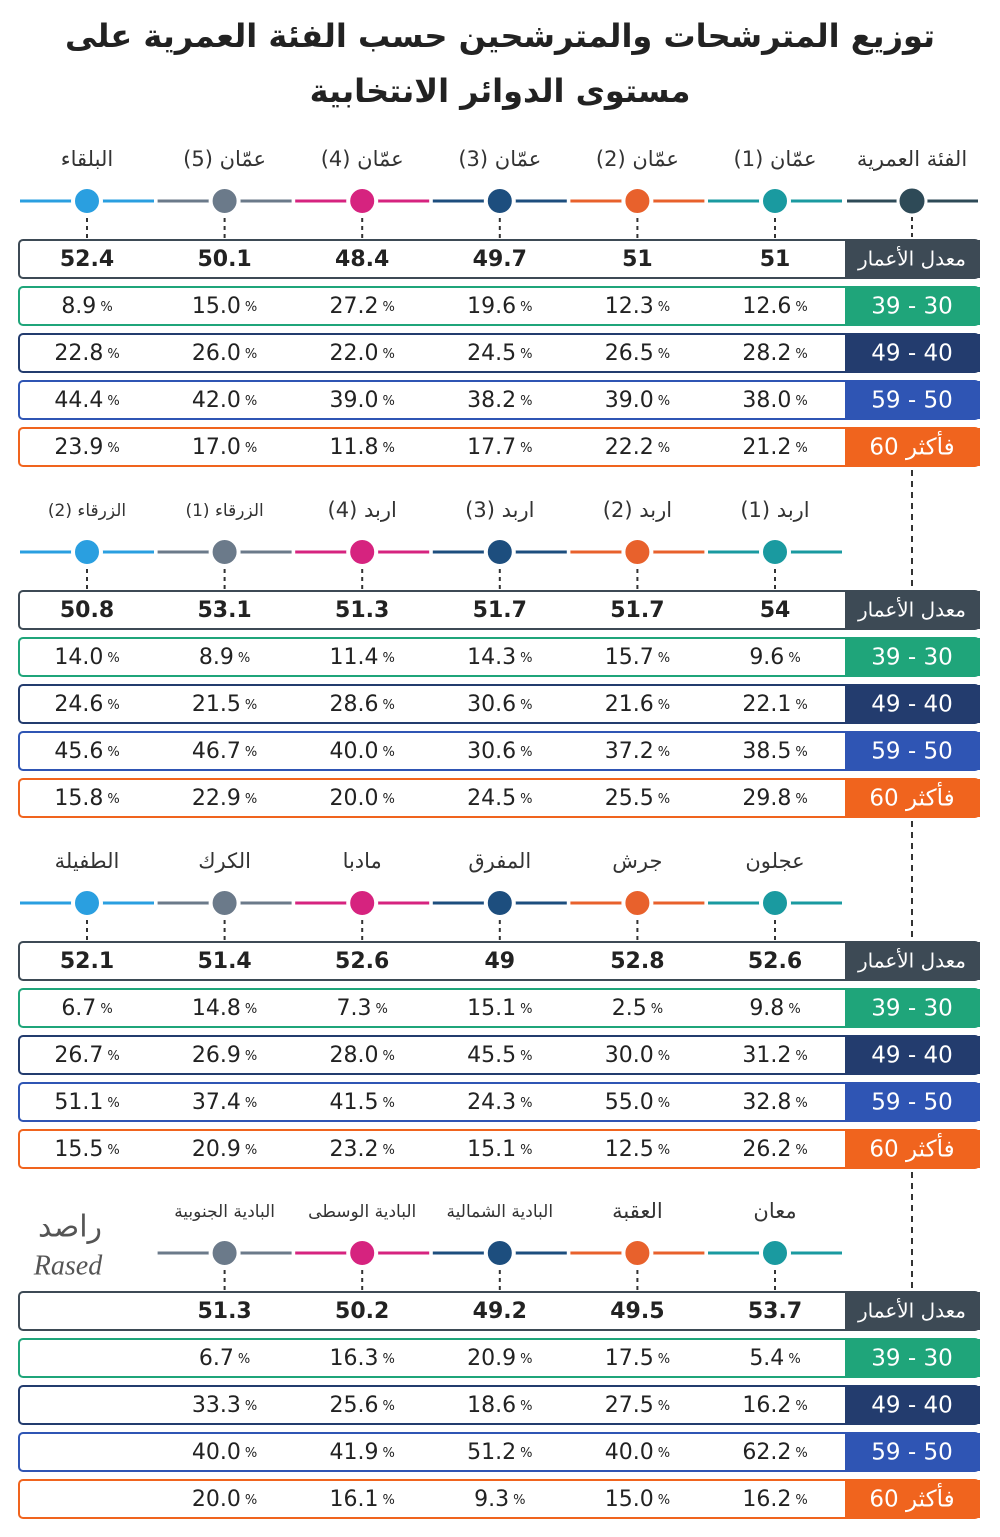 Image resolution: width=1000 pixels, height=1537 pixels. I want to click on district-name: البادية الجنوبية, so click(224, 1212).